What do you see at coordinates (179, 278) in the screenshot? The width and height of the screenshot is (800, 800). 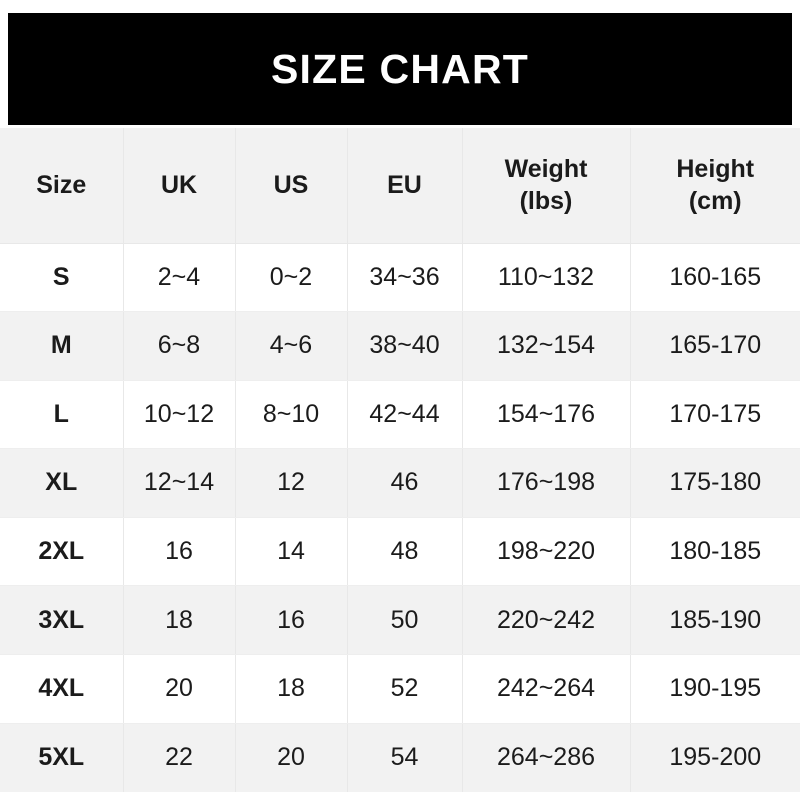 I see `cell-uk: 2~4` at bounding box center [179, 278].